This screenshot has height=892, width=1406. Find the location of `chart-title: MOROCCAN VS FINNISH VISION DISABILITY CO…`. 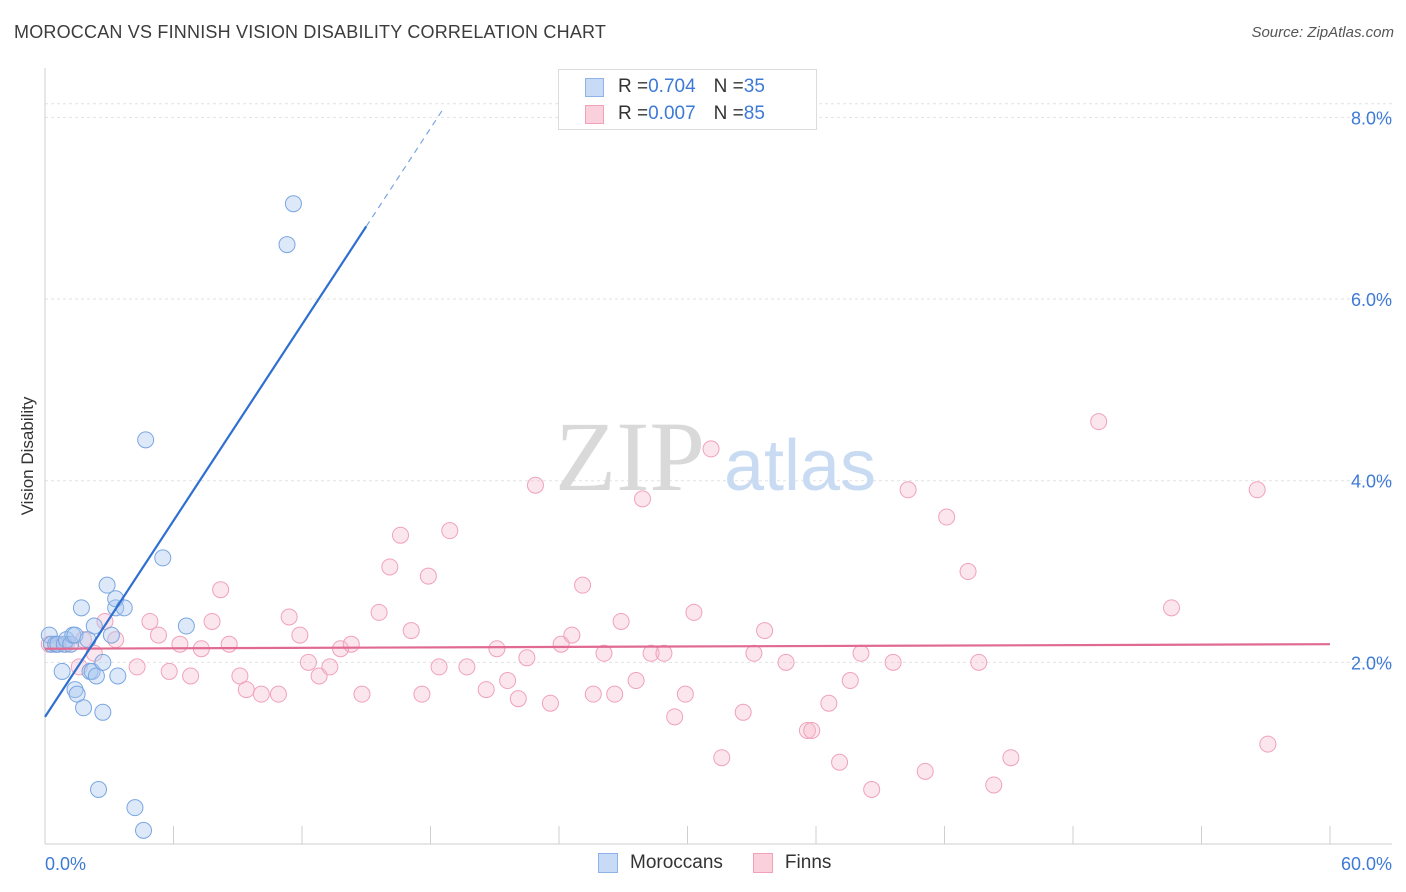

chart-title: MOROCCAN VS FINNISH VISION DISABILITY CO… is located at coordinates (310, 32).